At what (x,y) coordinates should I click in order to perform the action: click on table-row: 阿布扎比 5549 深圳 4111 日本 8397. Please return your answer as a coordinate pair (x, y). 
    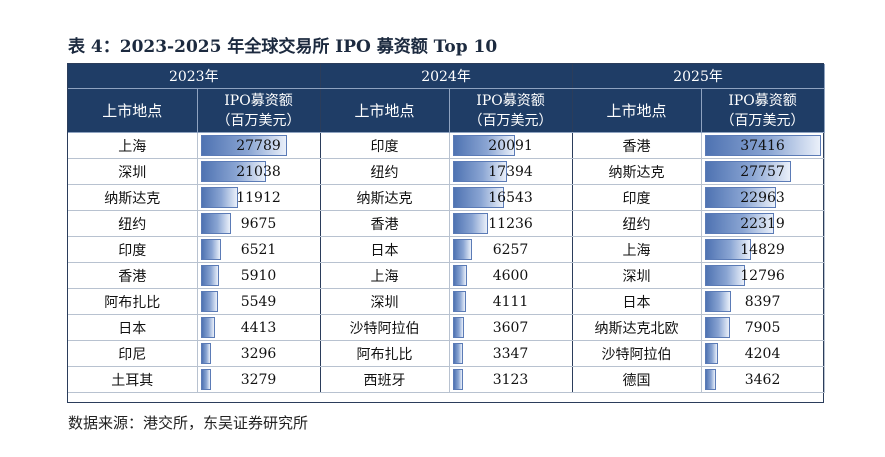
    Looking at the image, I should click on (446, 301).